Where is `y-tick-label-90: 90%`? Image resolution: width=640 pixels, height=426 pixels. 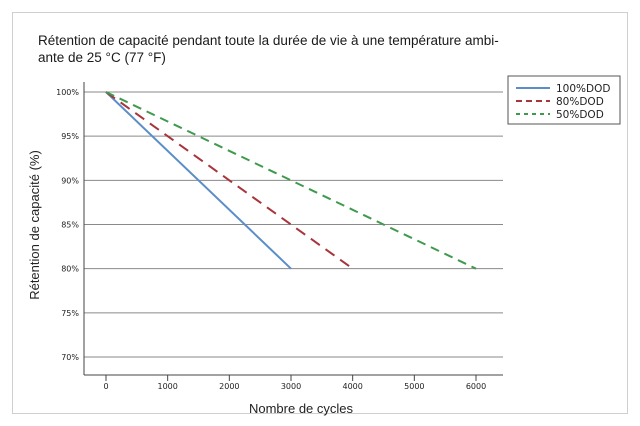 y-tick-label-90: 90% is located at coordinates (70, 180).